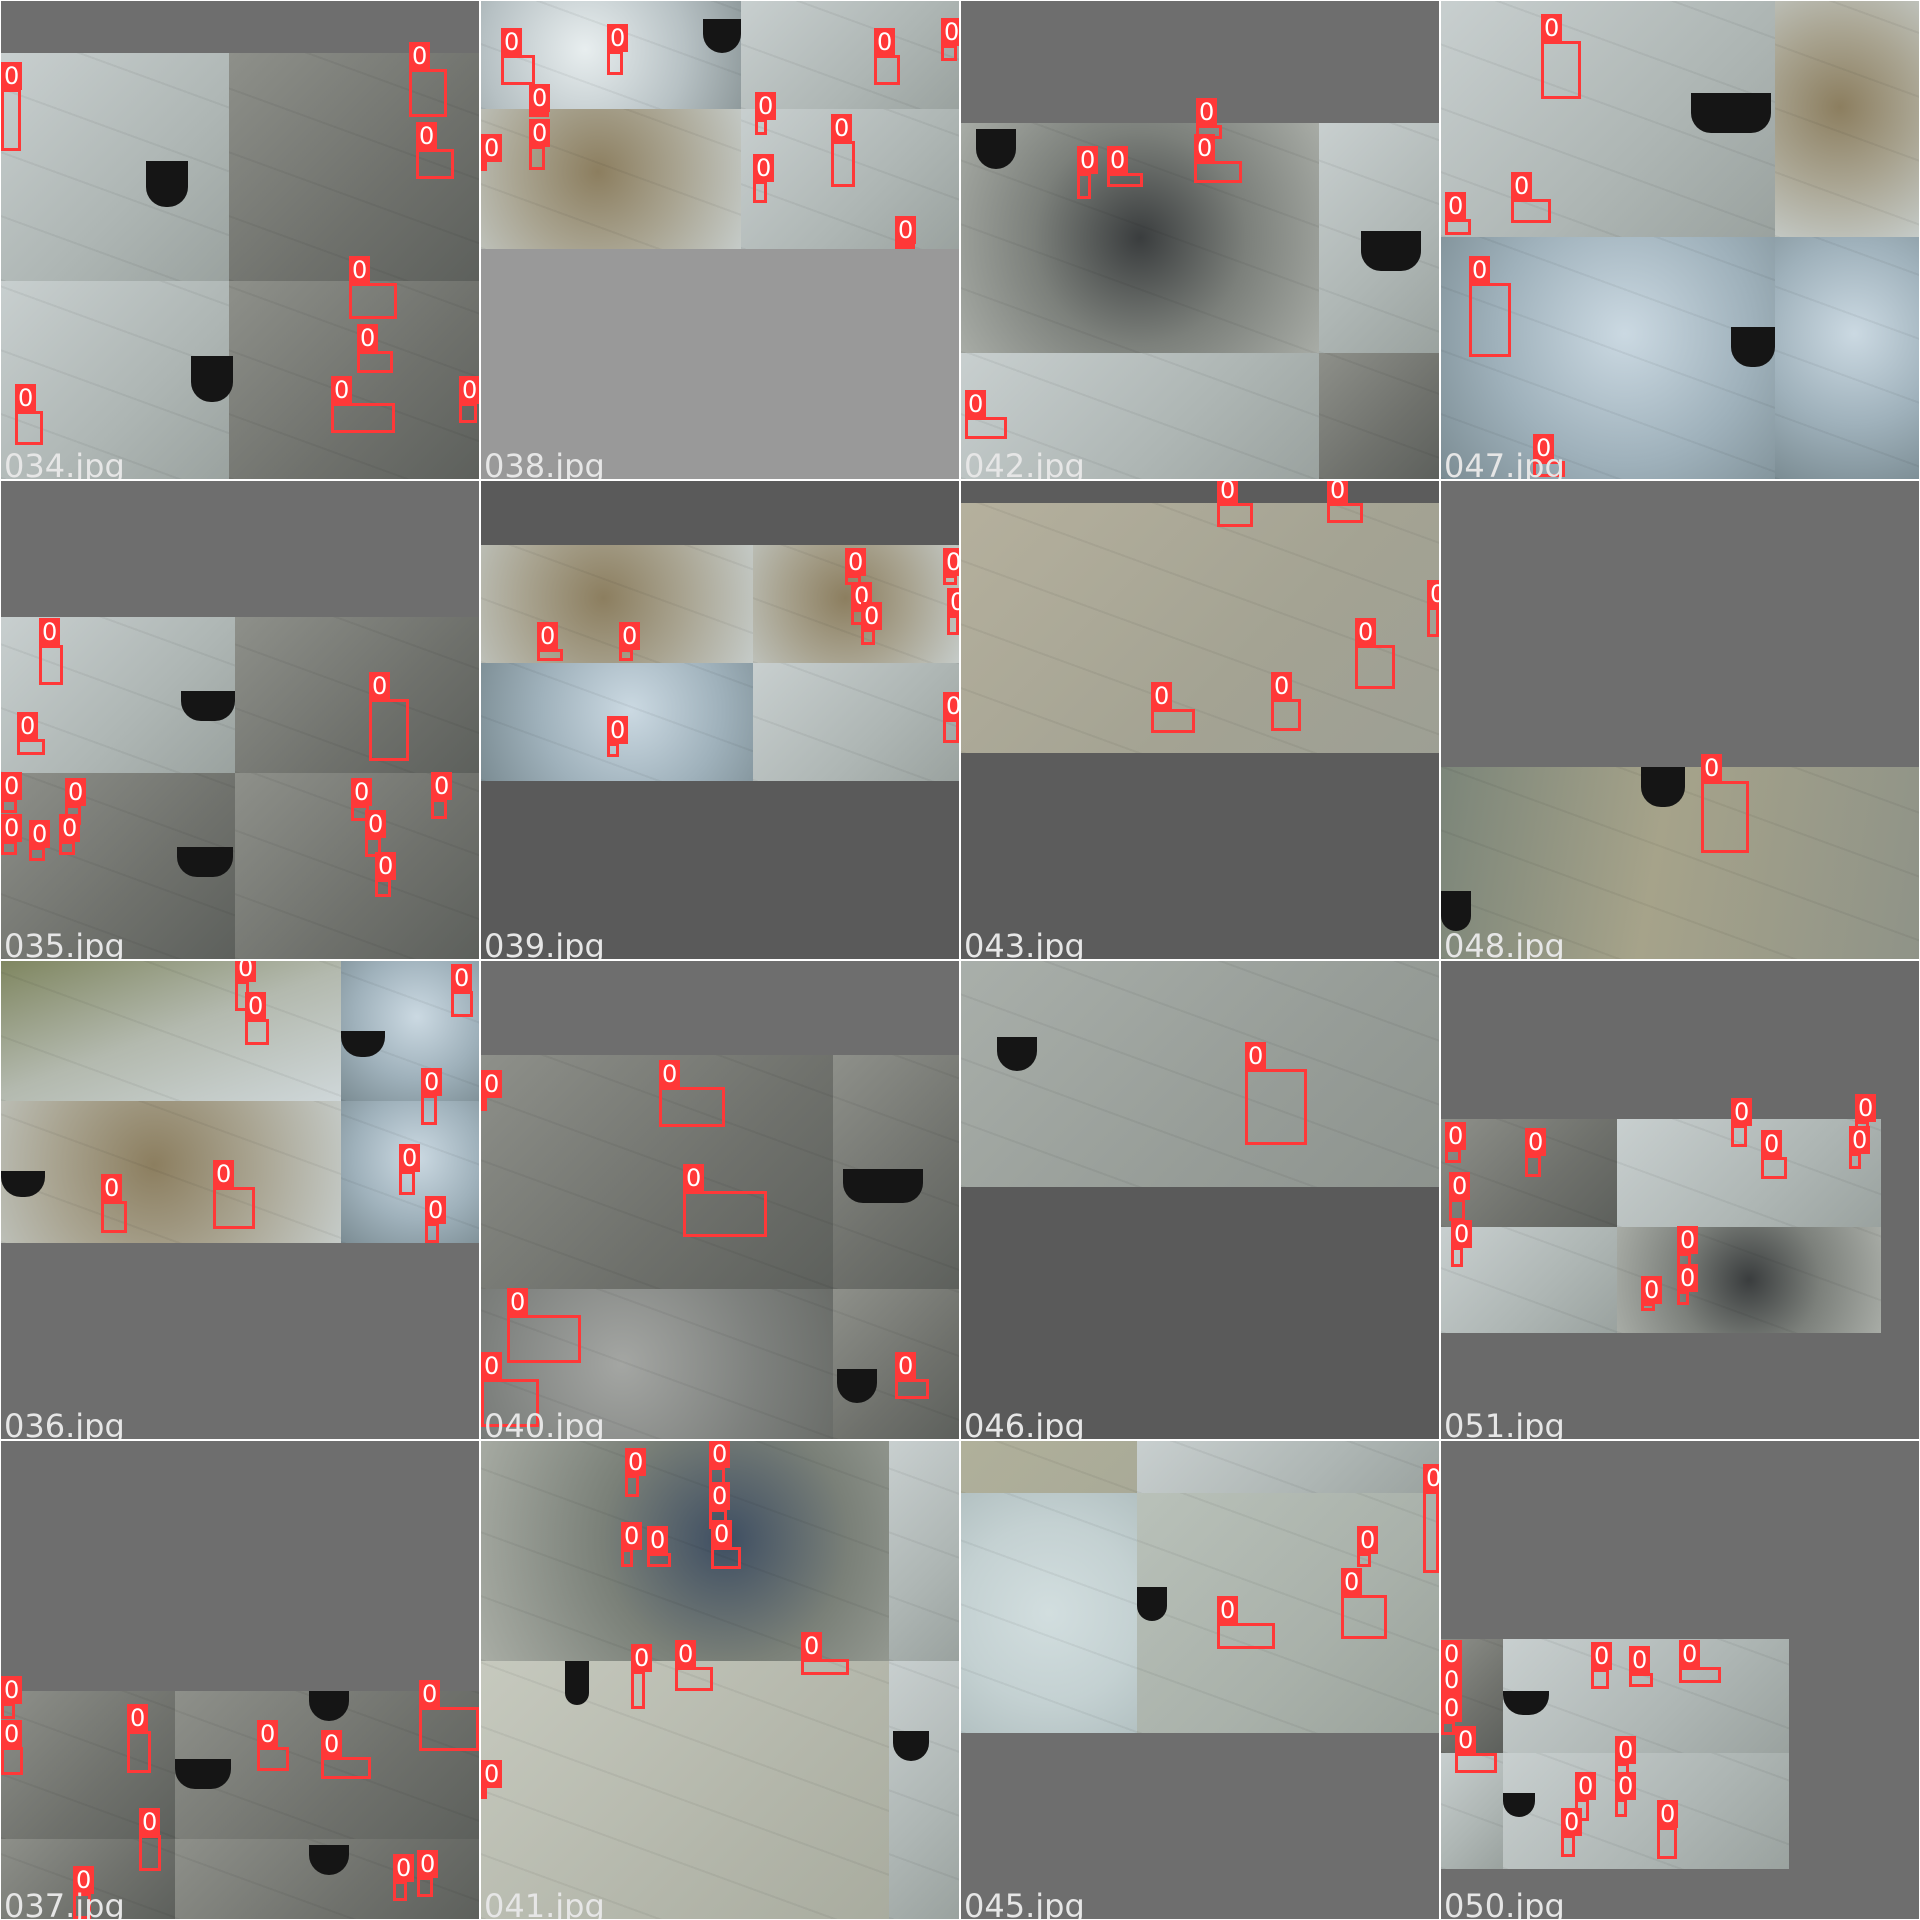 This screenshot has height=1920, width=1920. What do you see at coordinates (1504, 463) in the screenshot?
I see `image-filename: 047.jpg` at bounding box center [1504, 463].